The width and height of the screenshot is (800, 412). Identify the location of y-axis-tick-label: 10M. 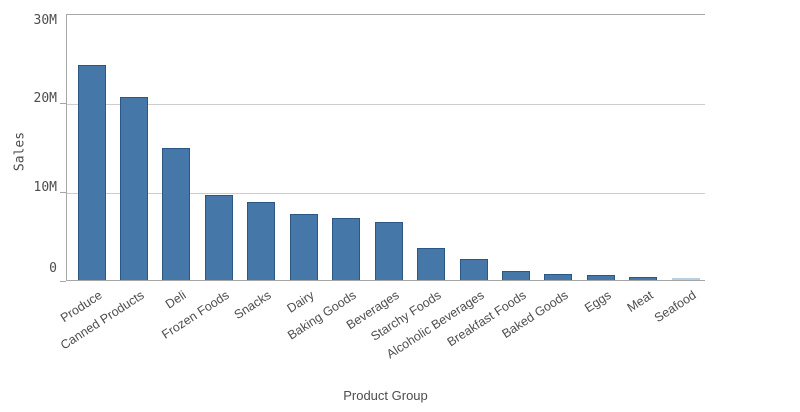
(45, 187).